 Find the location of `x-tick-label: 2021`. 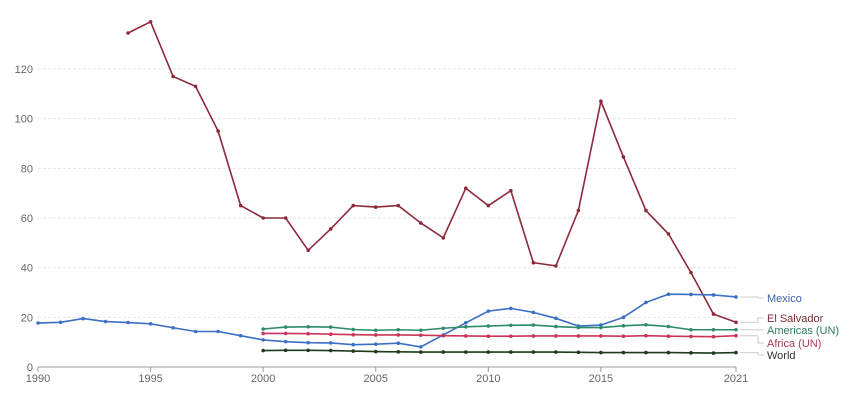

x-tick-label: 2021 is located at coordinates (736, 379).